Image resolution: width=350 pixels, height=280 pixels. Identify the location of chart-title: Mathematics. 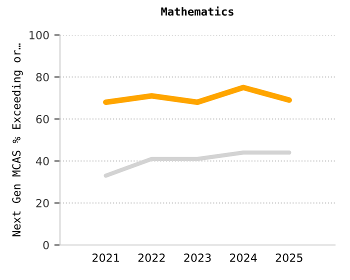
(197, 11).